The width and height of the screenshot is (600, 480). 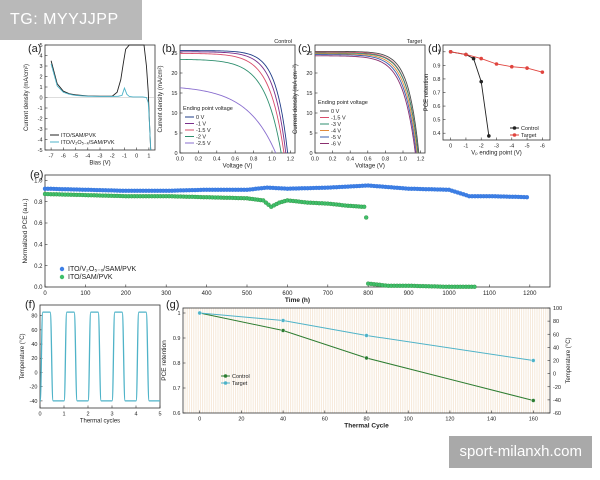 What do you see at coordinates (87, 157) in the screenshot?
I see `panel-a-xtick-label: -4` at bounding box center [87, 157].